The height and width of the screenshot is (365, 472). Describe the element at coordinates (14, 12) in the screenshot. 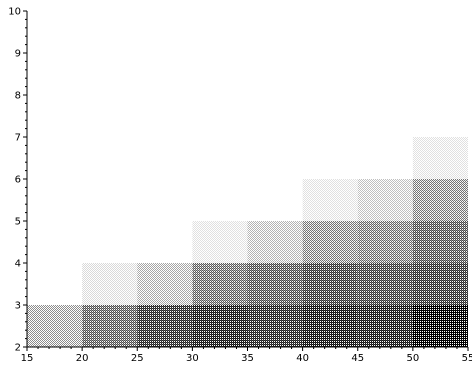

I see `y-tick-label: 10` at that location.